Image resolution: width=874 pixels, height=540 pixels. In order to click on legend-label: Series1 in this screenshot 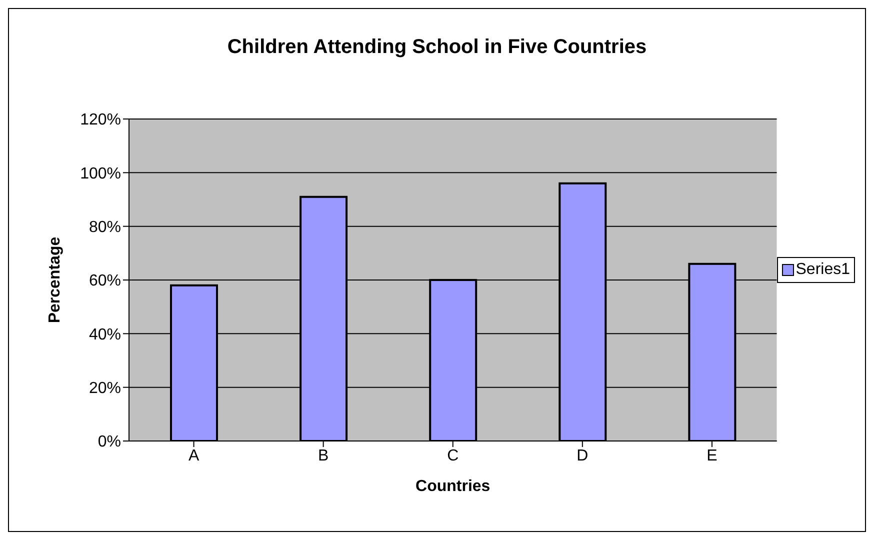, I will do `click(823, 270)`.